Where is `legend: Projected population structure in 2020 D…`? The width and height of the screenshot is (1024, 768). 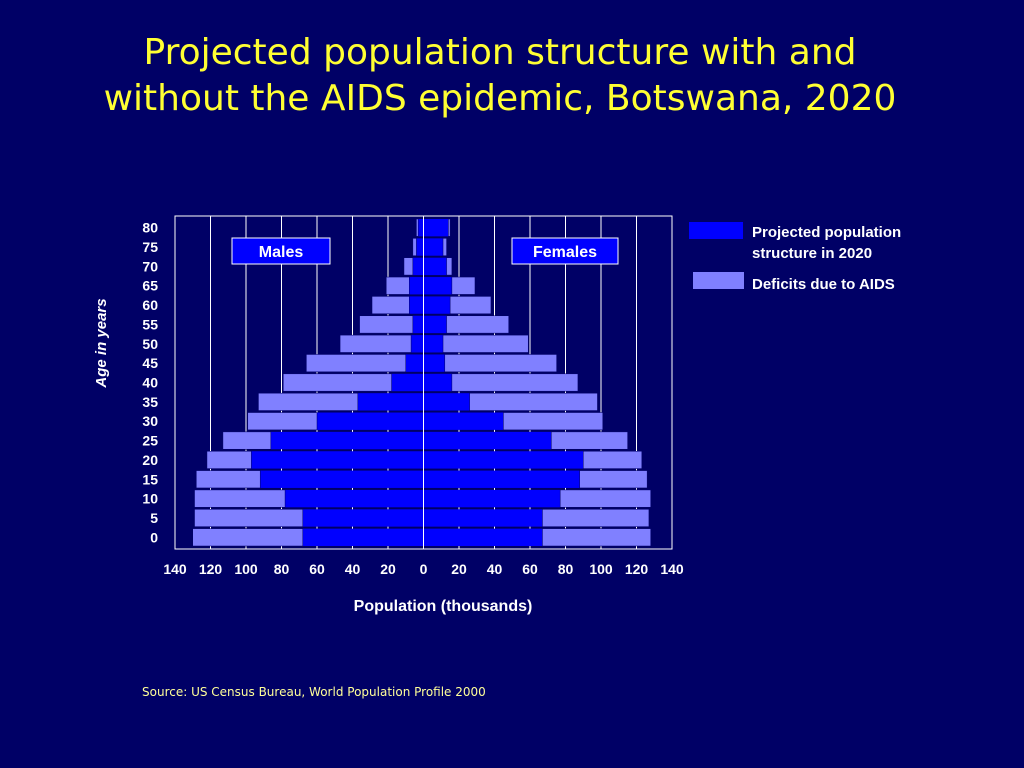 legend: Projected population structure in 2020 D… is located at coordinates (795, 257).